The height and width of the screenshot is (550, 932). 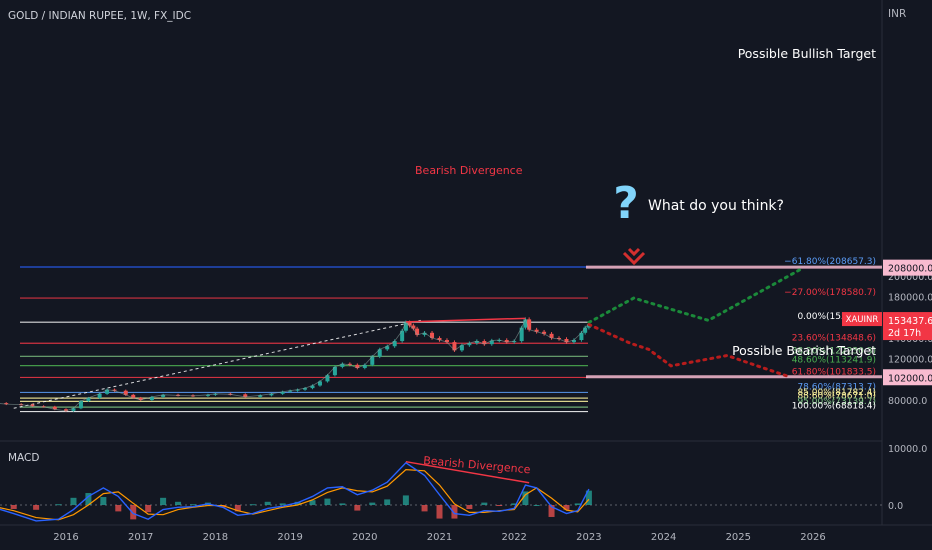 I want to click on fib-label-7: 78.60%(87313.7), so click(x=836, y=387).